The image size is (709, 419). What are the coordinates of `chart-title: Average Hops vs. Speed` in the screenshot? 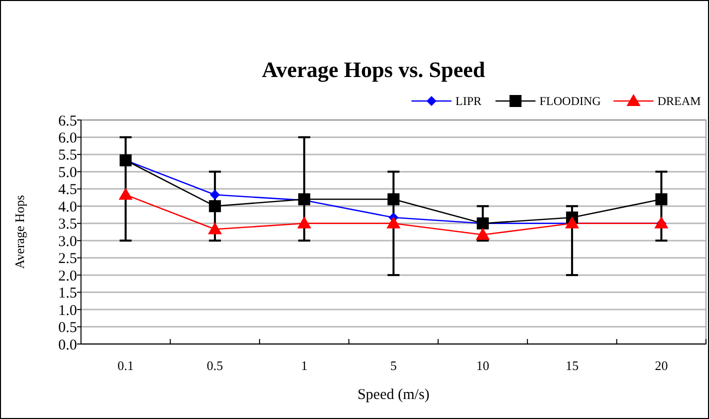 It's located at (374, 69).